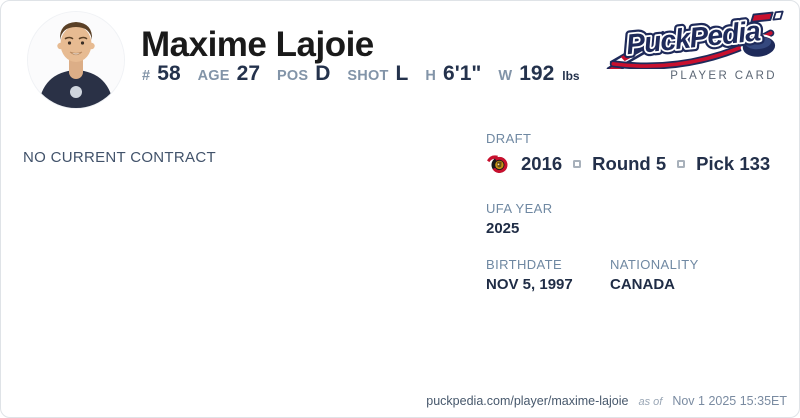 Image resolution: width=800 pixels, height=418 pixels. I want to click on stat-position: POS D, so click(303, 74).